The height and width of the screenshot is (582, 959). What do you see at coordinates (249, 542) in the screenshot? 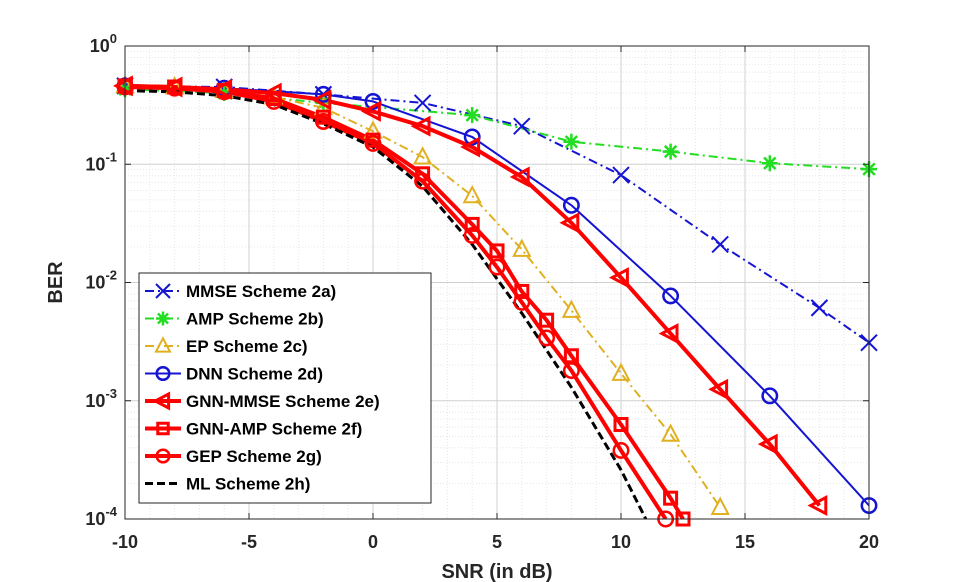
I see `x-tick-label: -5` at bounding box center [249, 542].